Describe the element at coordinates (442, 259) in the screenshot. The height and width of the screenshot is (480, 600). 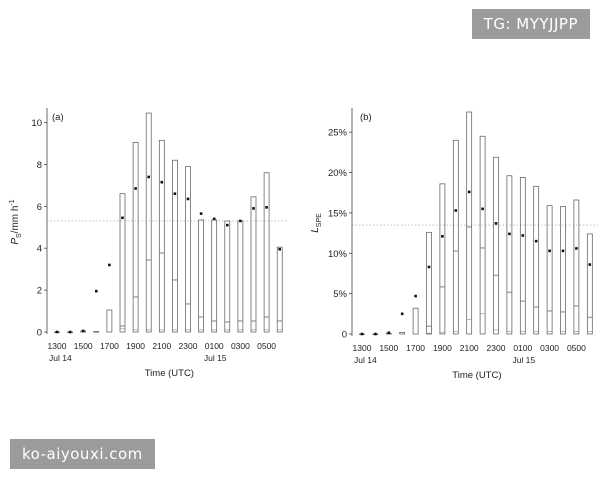
I see `panel-b-box-1900` at that location.